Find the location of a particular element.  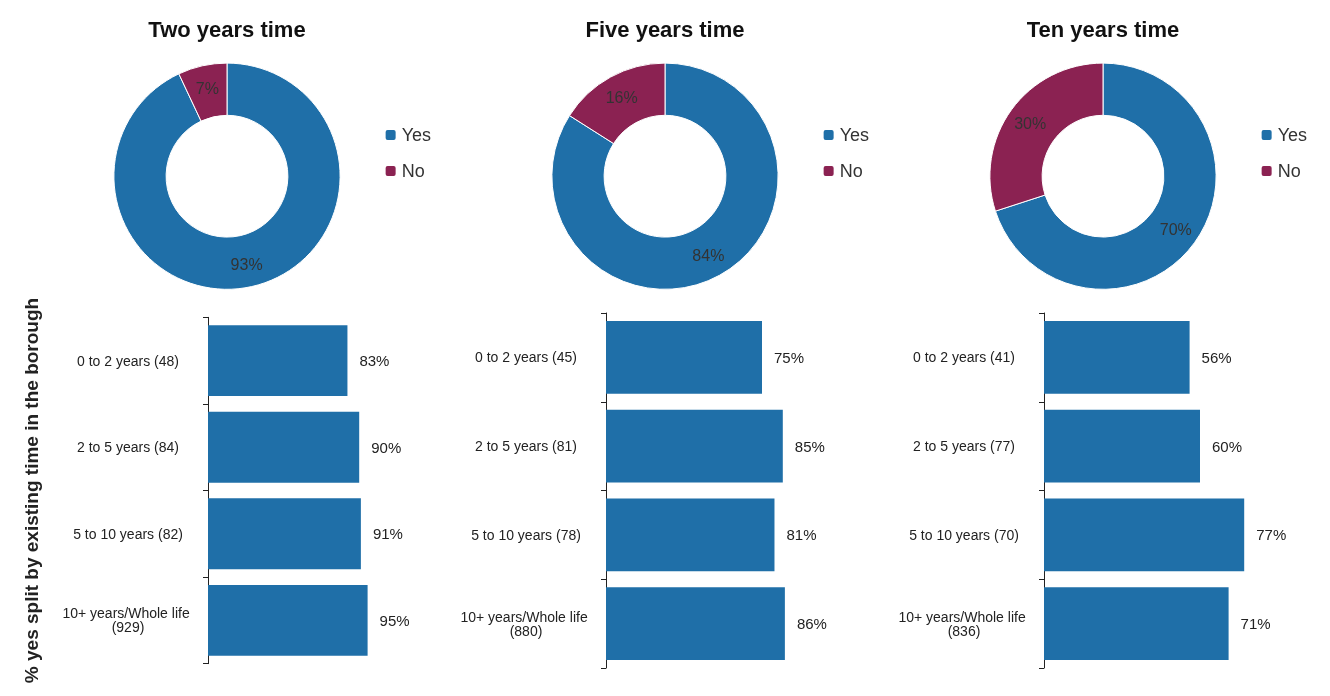

data-label: 95% is located at coordinates (394, 620).